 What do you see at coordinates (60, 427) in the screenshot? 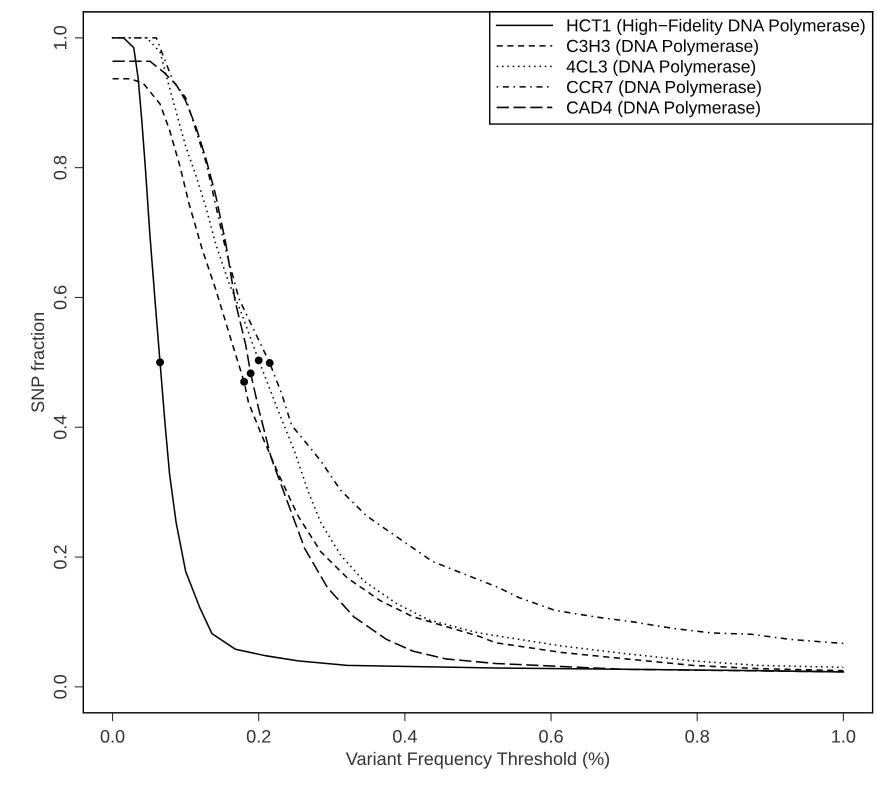
I see `y-tick-label: 0.4` at bounding box center [60, 427].